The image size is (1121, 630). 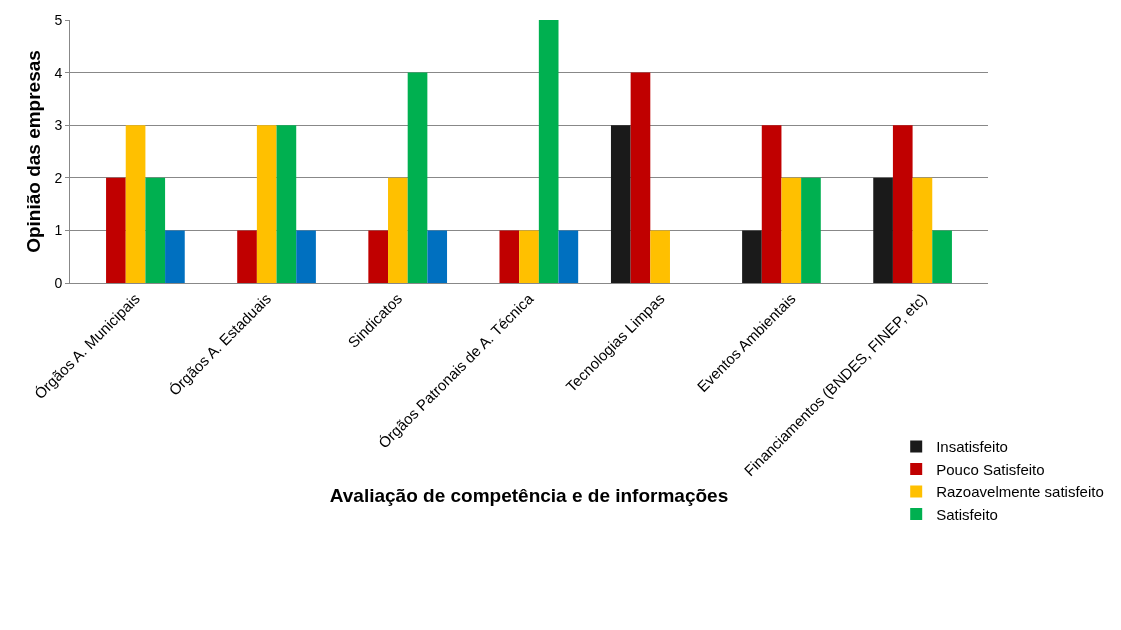 What do you see at coordinates (529, 495) in the screenshot?
I see `x-axis-title: Avaliação de competência e de informações` at bounding box center [529, 495].